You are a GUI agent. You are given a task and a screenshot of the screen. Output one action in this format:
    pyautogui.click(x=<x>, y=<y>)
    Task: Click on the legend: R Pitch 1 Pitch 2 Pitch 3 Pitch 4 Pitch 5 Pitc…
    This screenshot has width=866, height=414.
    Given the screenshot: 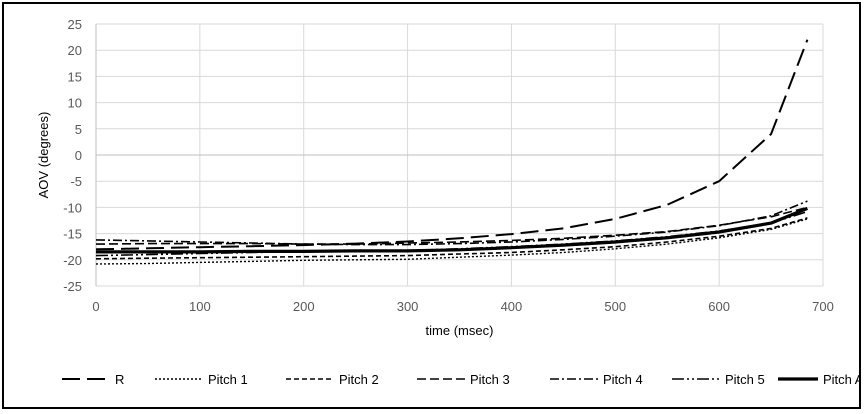 What is the action you would take?
    pyautogui.click(x=460, y=379)
    